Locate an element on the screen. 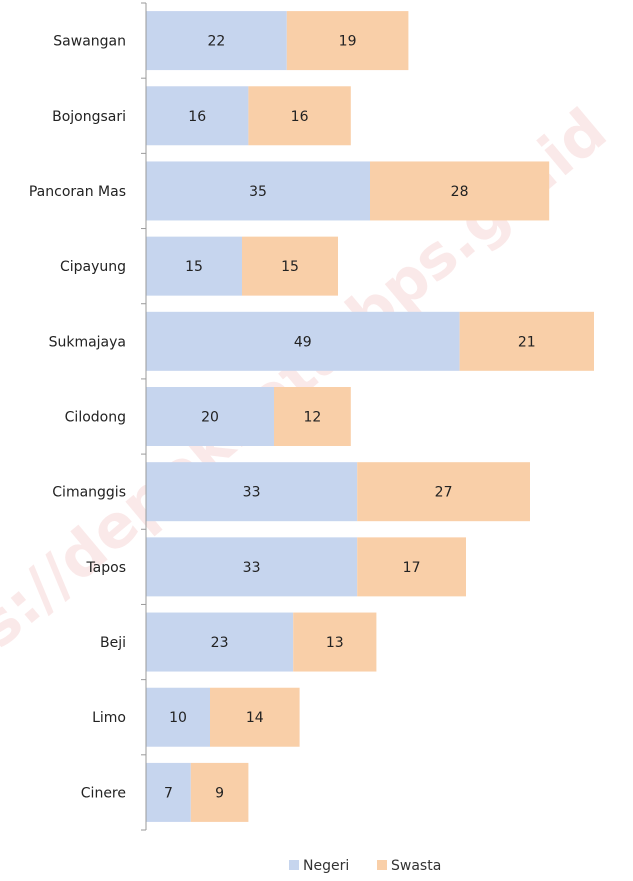 This screenshot has height=881, width=633. data-label-negeri-sukmajaya: 49 is located at coordinates (303, 342).